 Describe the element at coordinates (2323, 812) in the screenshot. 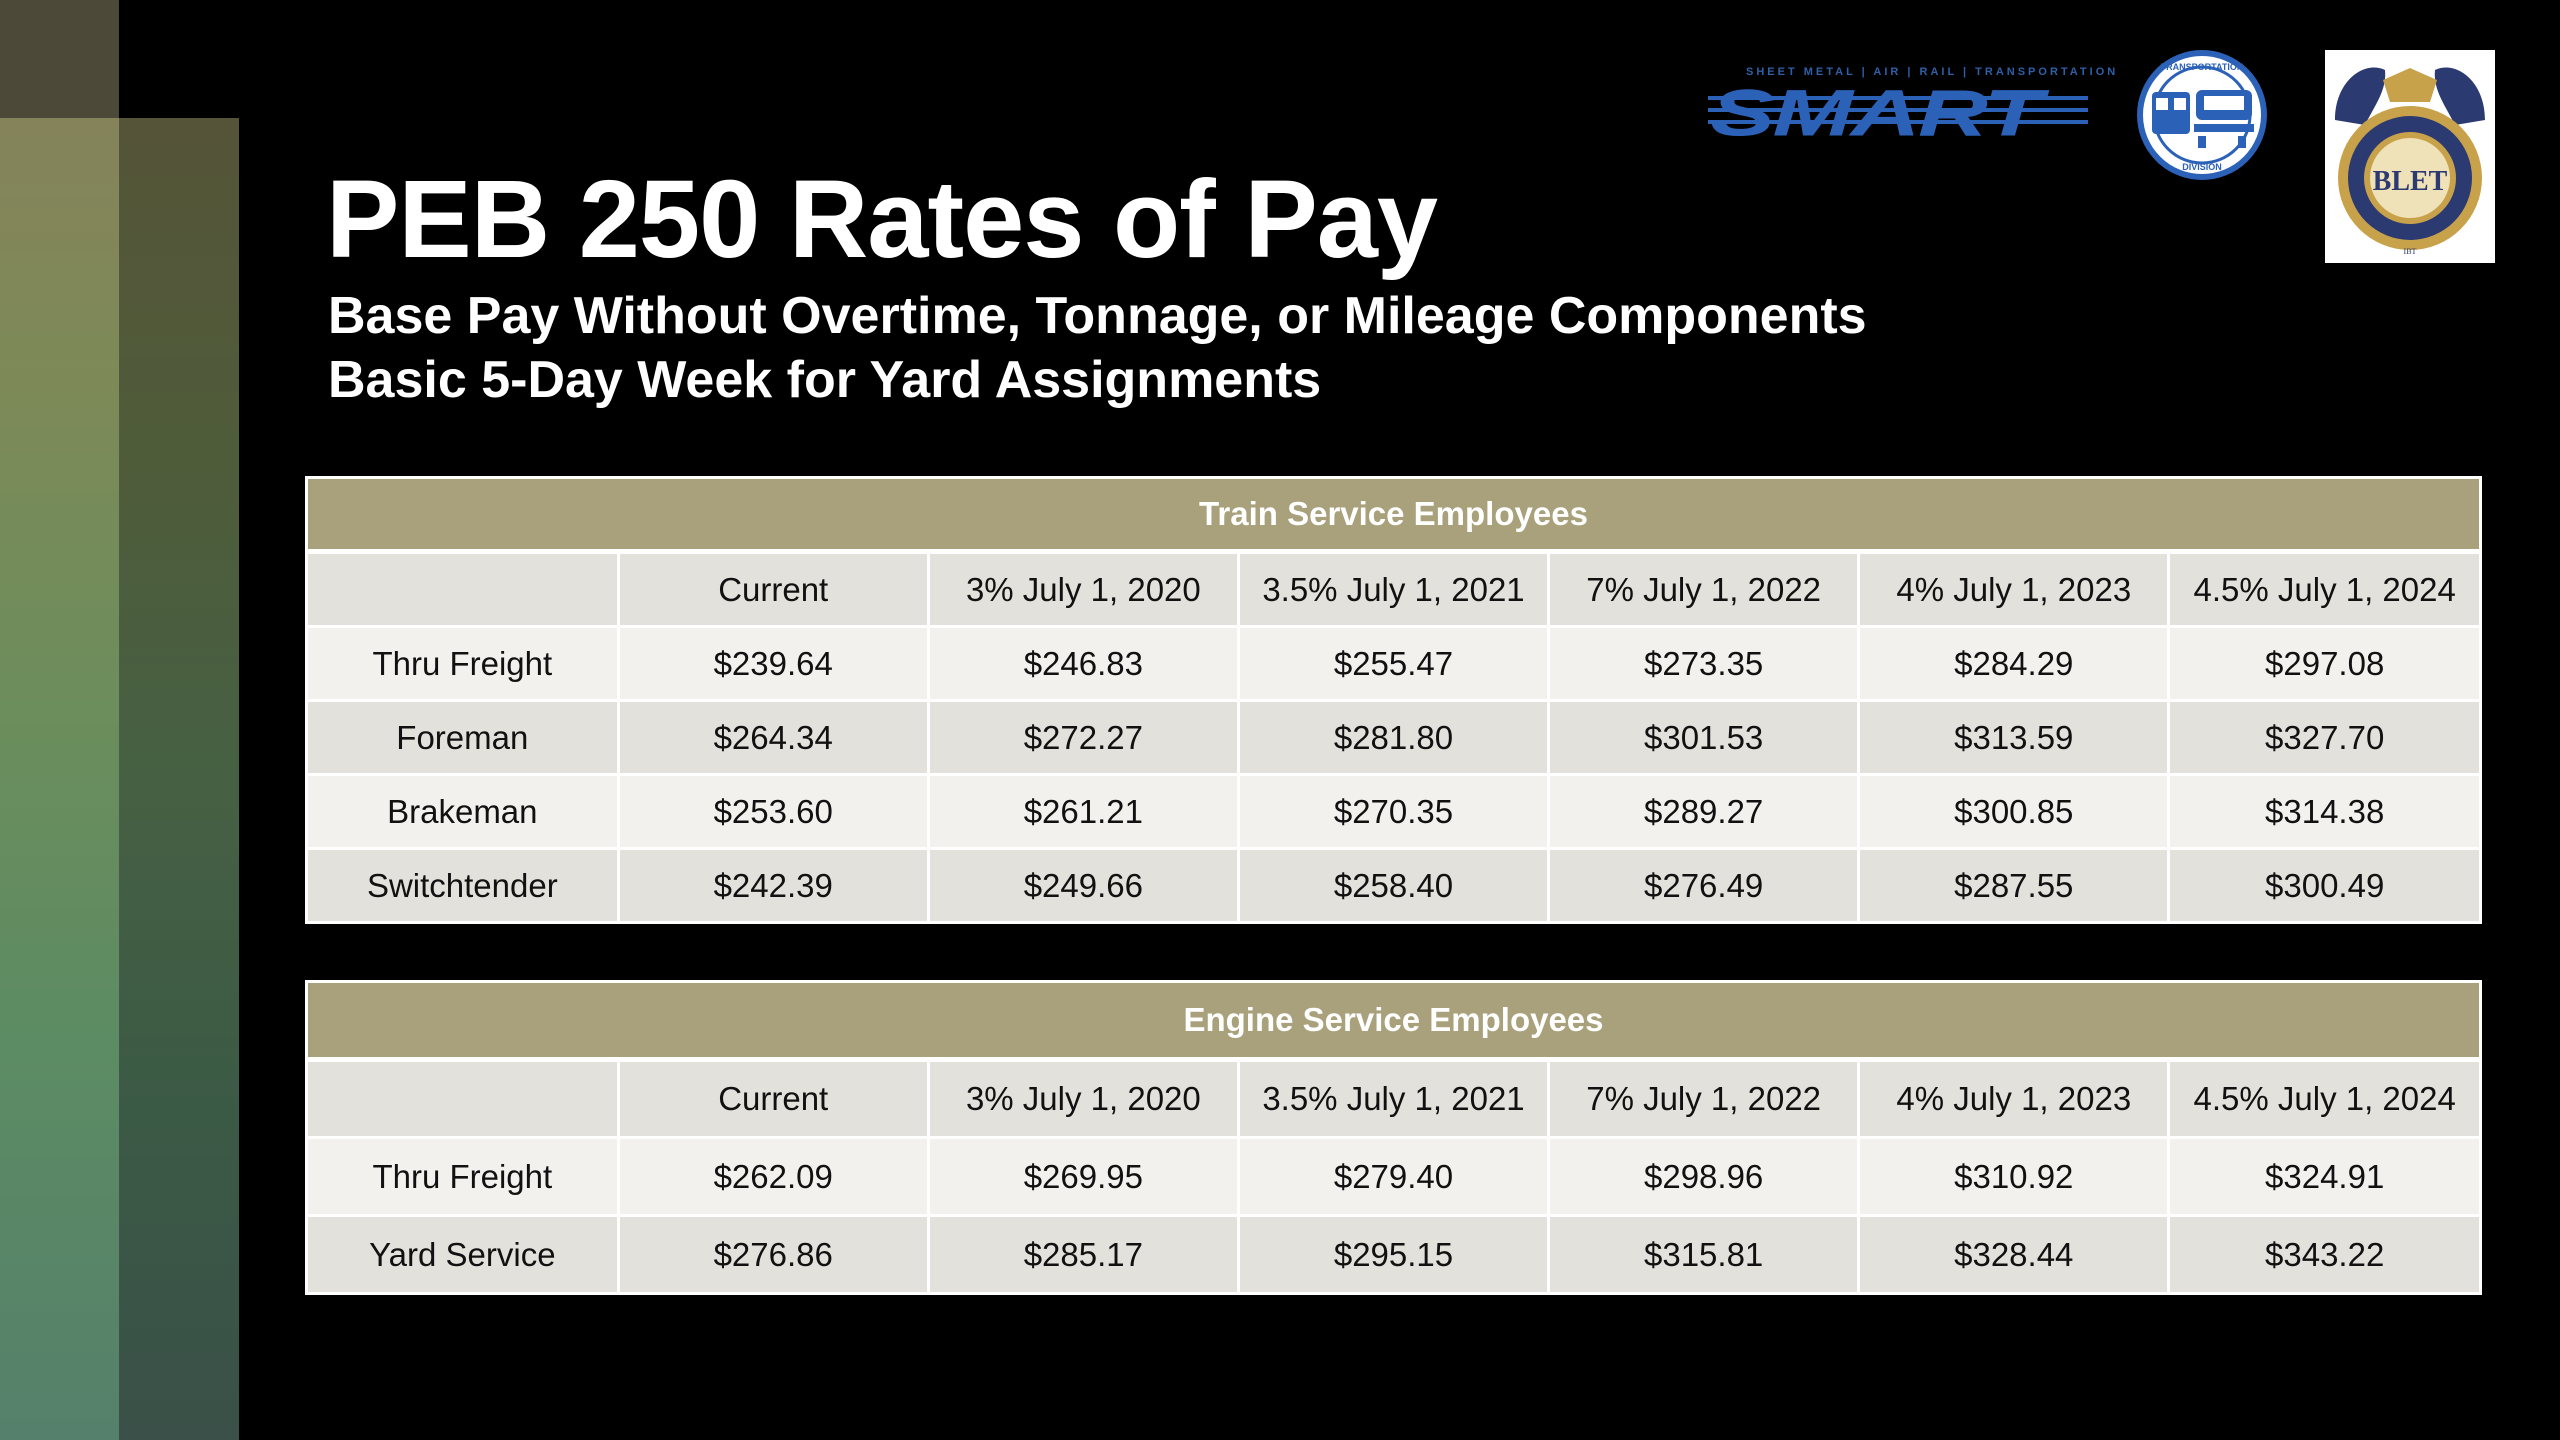

I see `table-cell: $314.38` at that location.